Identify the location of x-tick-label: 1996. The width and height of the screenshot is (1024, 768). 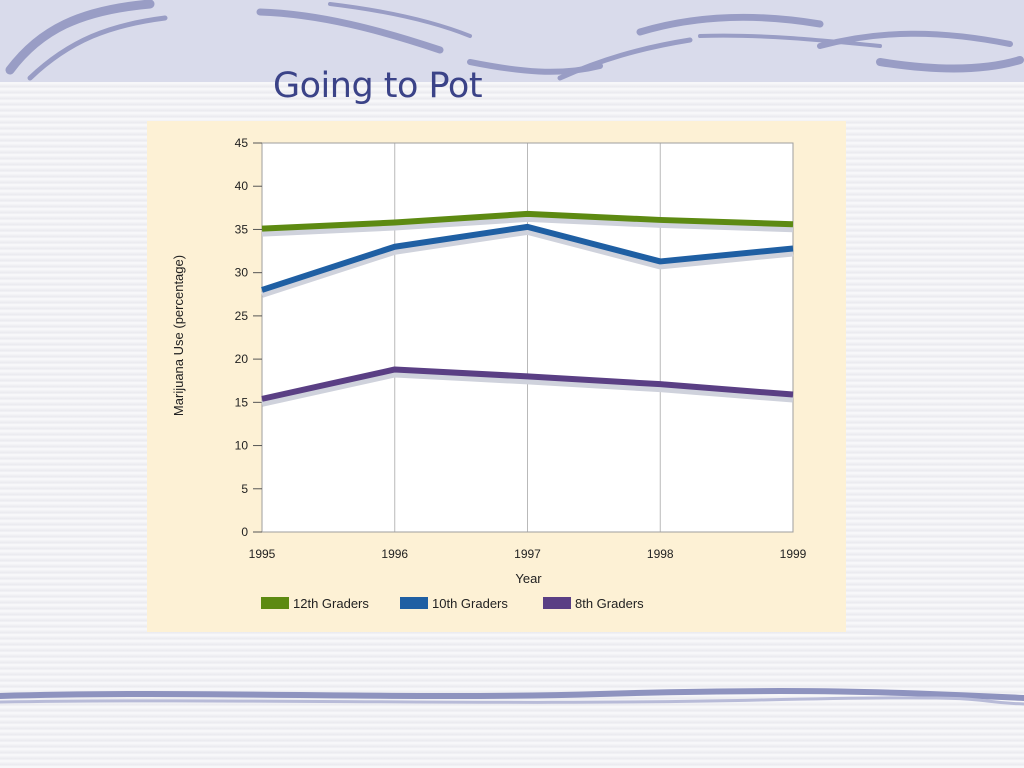
(394, 554).